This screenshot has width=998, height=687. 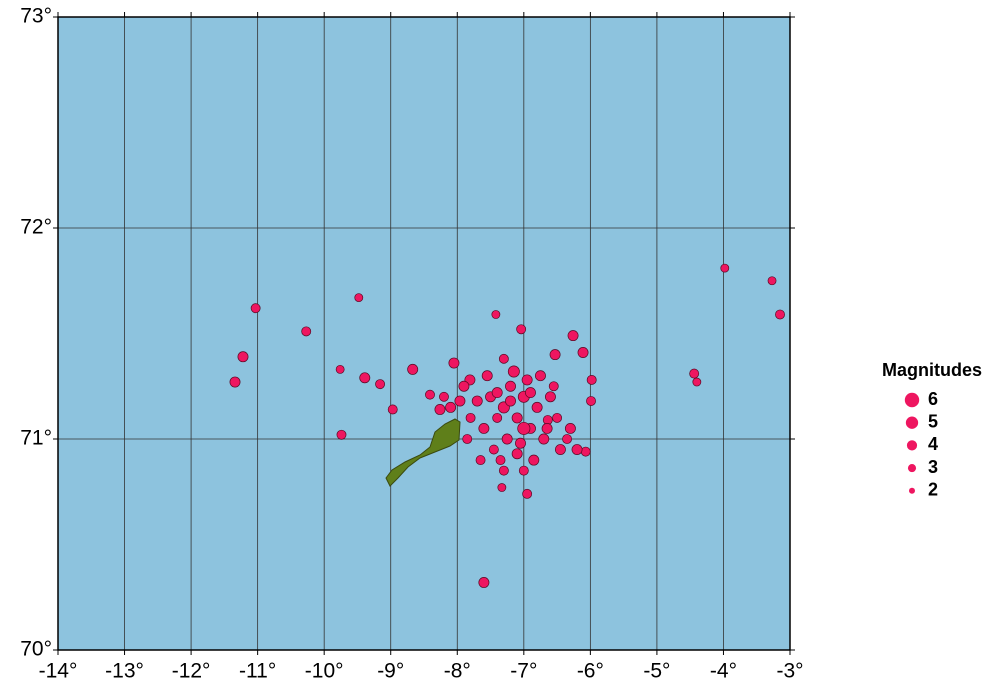 I want to click on x-tick-label: -6°, so click(x=590, y=671).